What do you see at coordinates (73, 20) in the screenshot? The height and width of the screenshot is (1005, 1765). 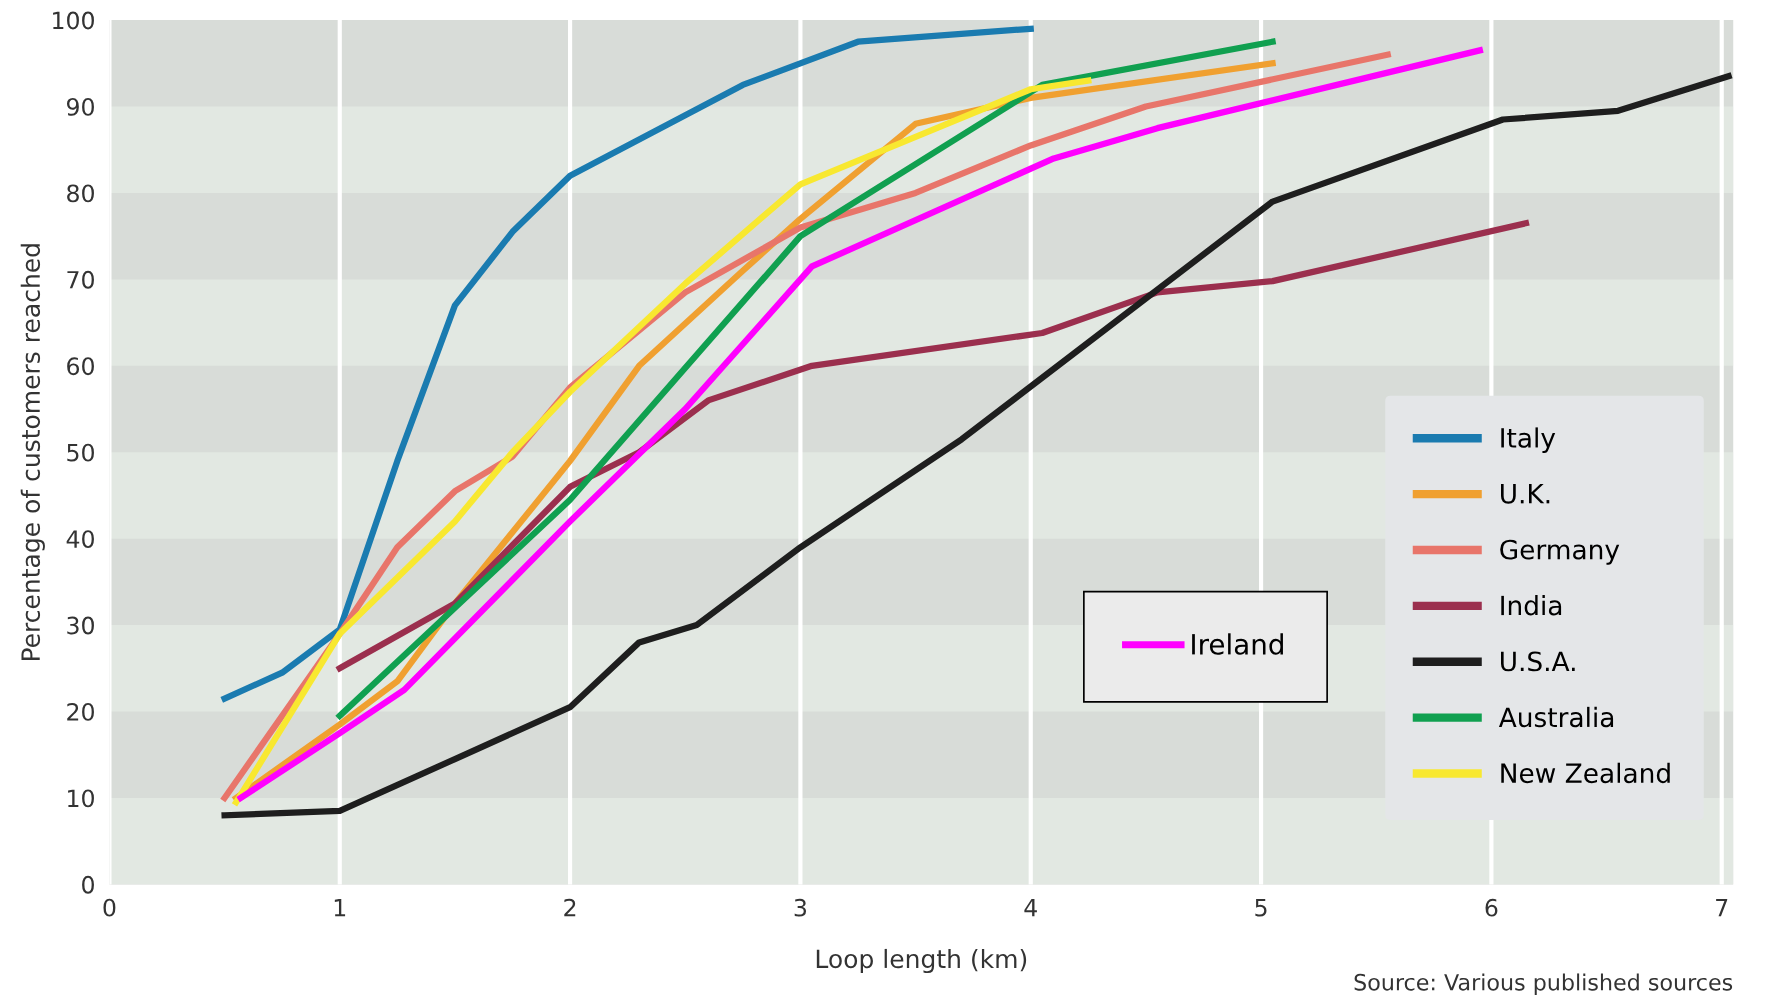 I see `y-tick-label: 100` at bounding box center [73, 20].